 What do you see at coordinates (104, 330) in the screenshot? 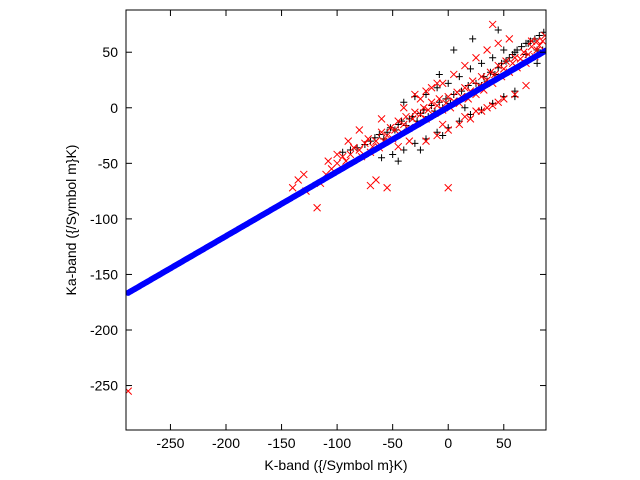
I see `y-tick-label: -200` at bounding box center [104, 330].